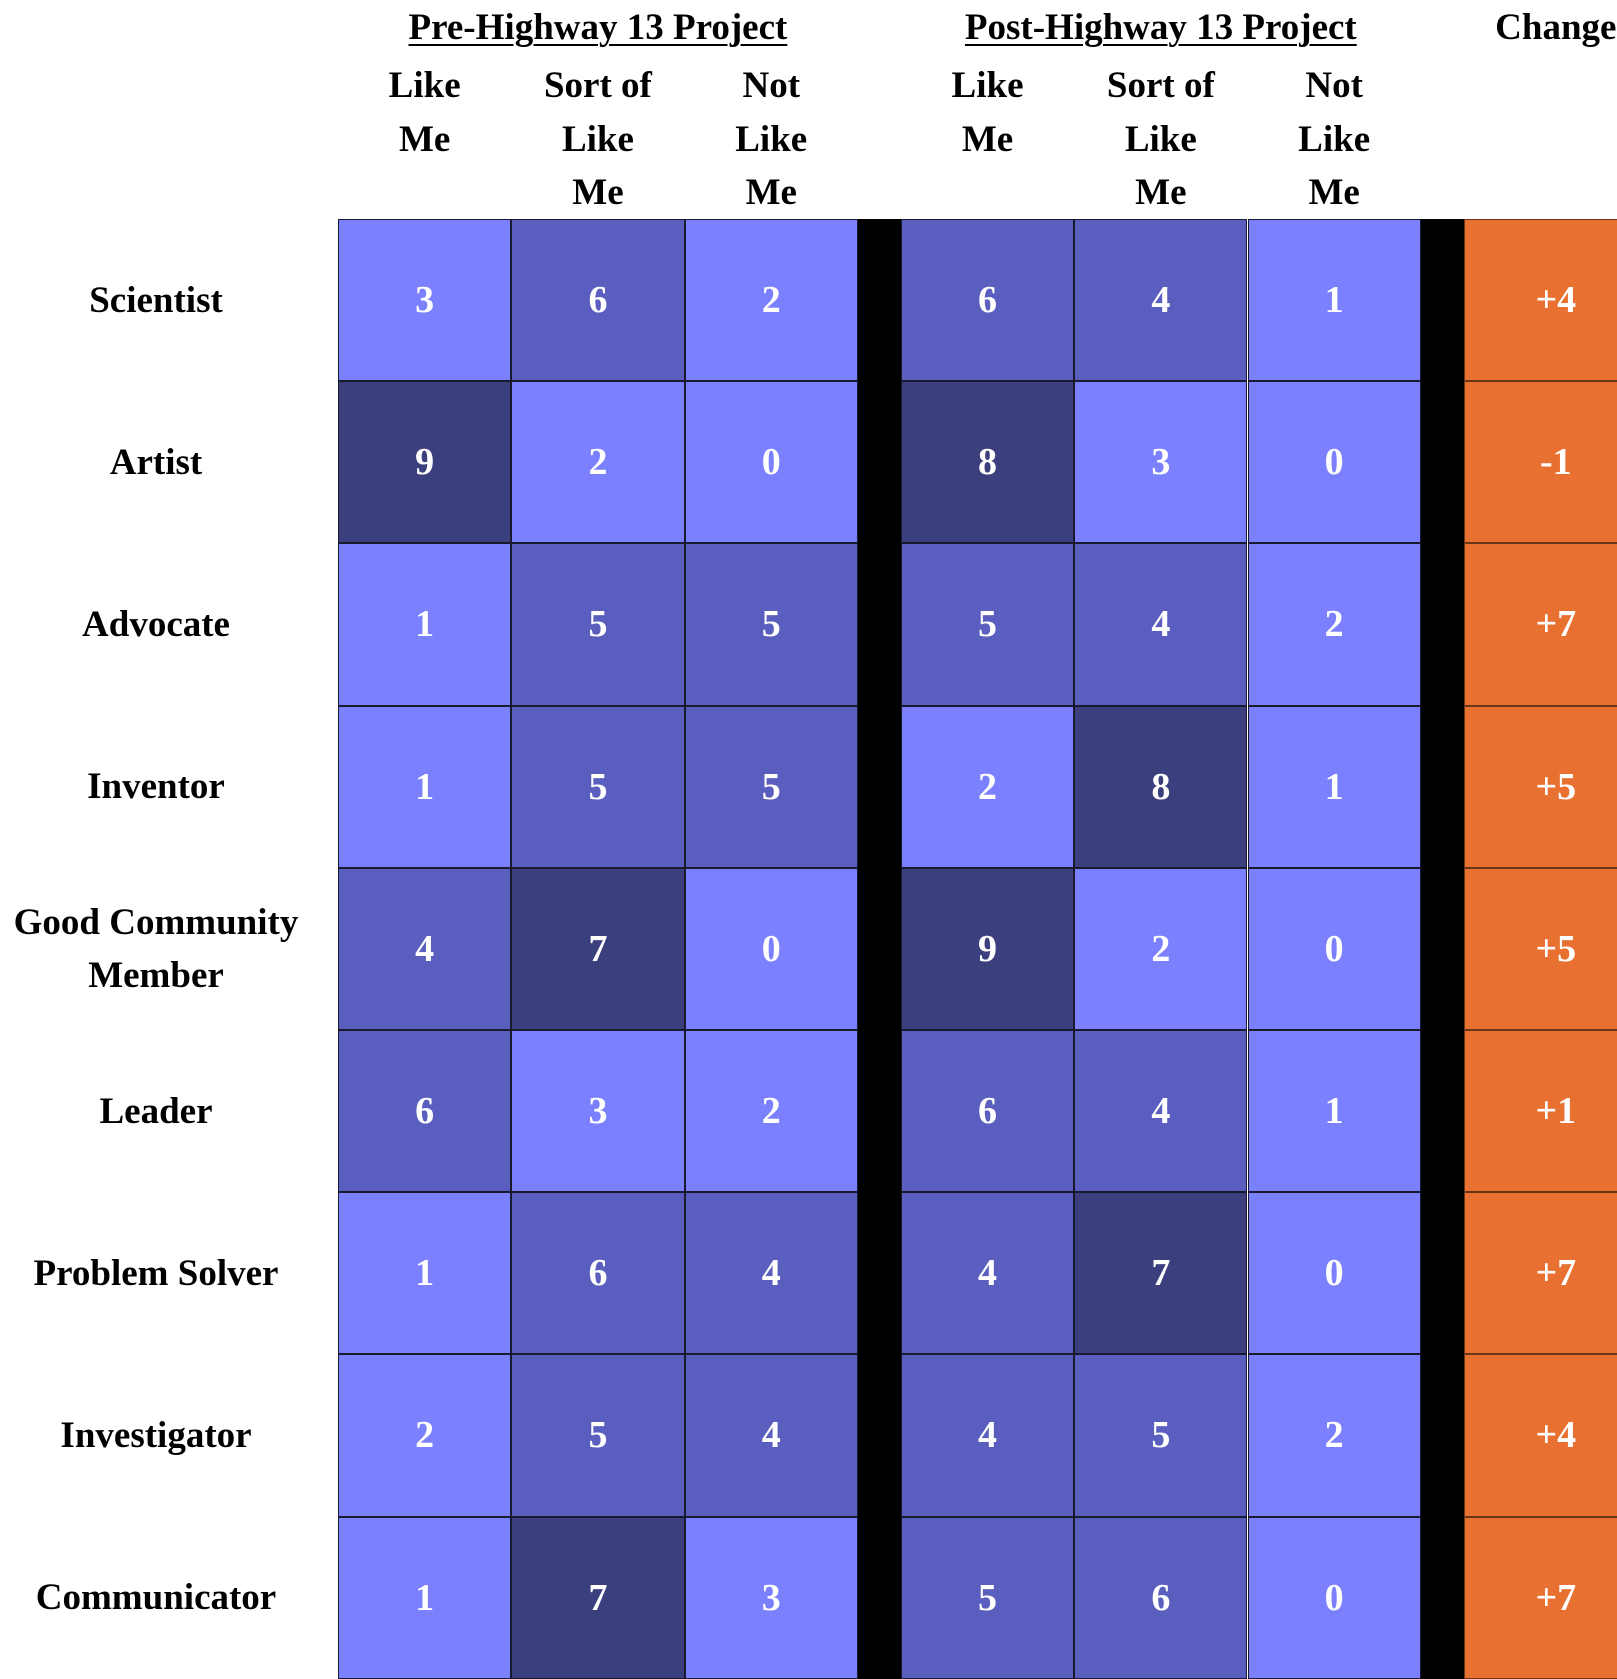  I want to click on row-label: Artist, so click(156, 462).